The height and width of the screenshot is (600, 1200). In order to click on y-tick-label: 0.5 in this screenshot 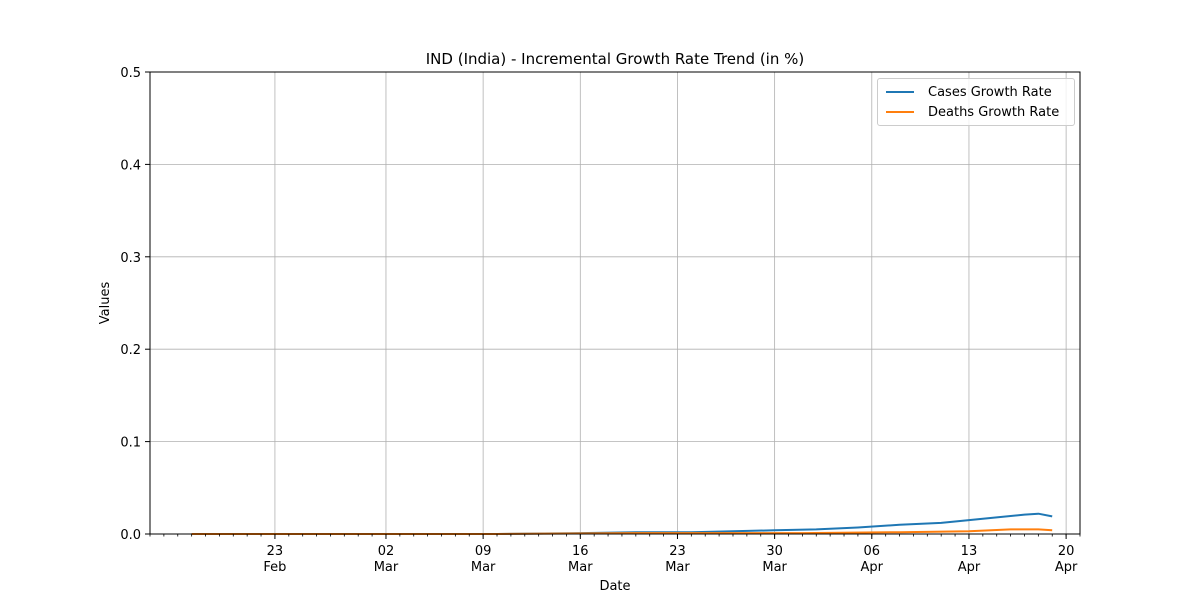, I will do `click(130, 73)`.